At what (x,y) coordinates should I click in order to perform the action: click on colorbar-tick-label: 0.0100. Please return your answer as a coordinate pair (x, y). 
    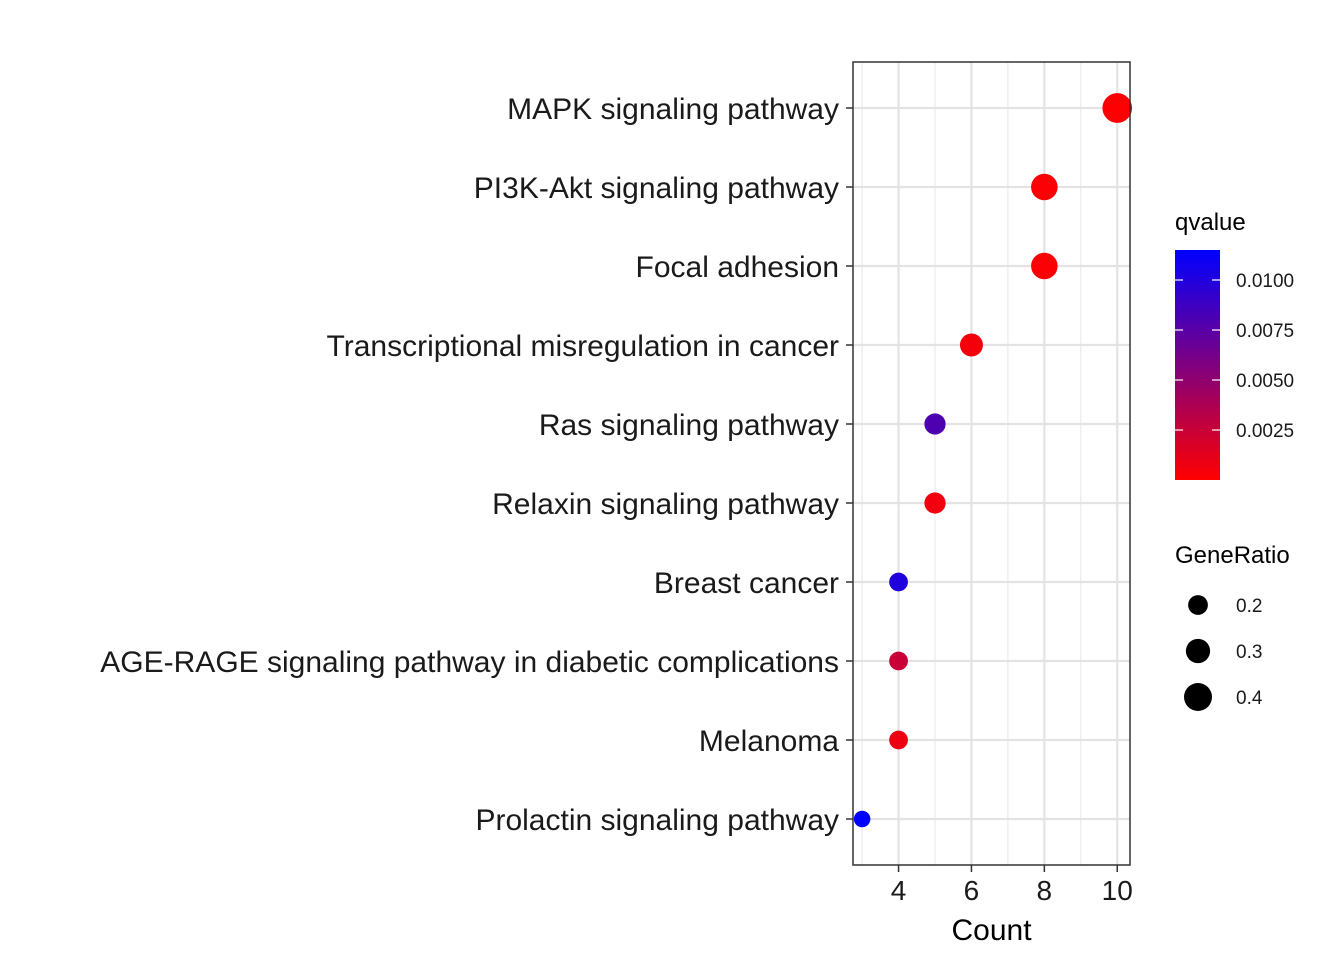
    Looking at the image, I should click on (1265, 281).